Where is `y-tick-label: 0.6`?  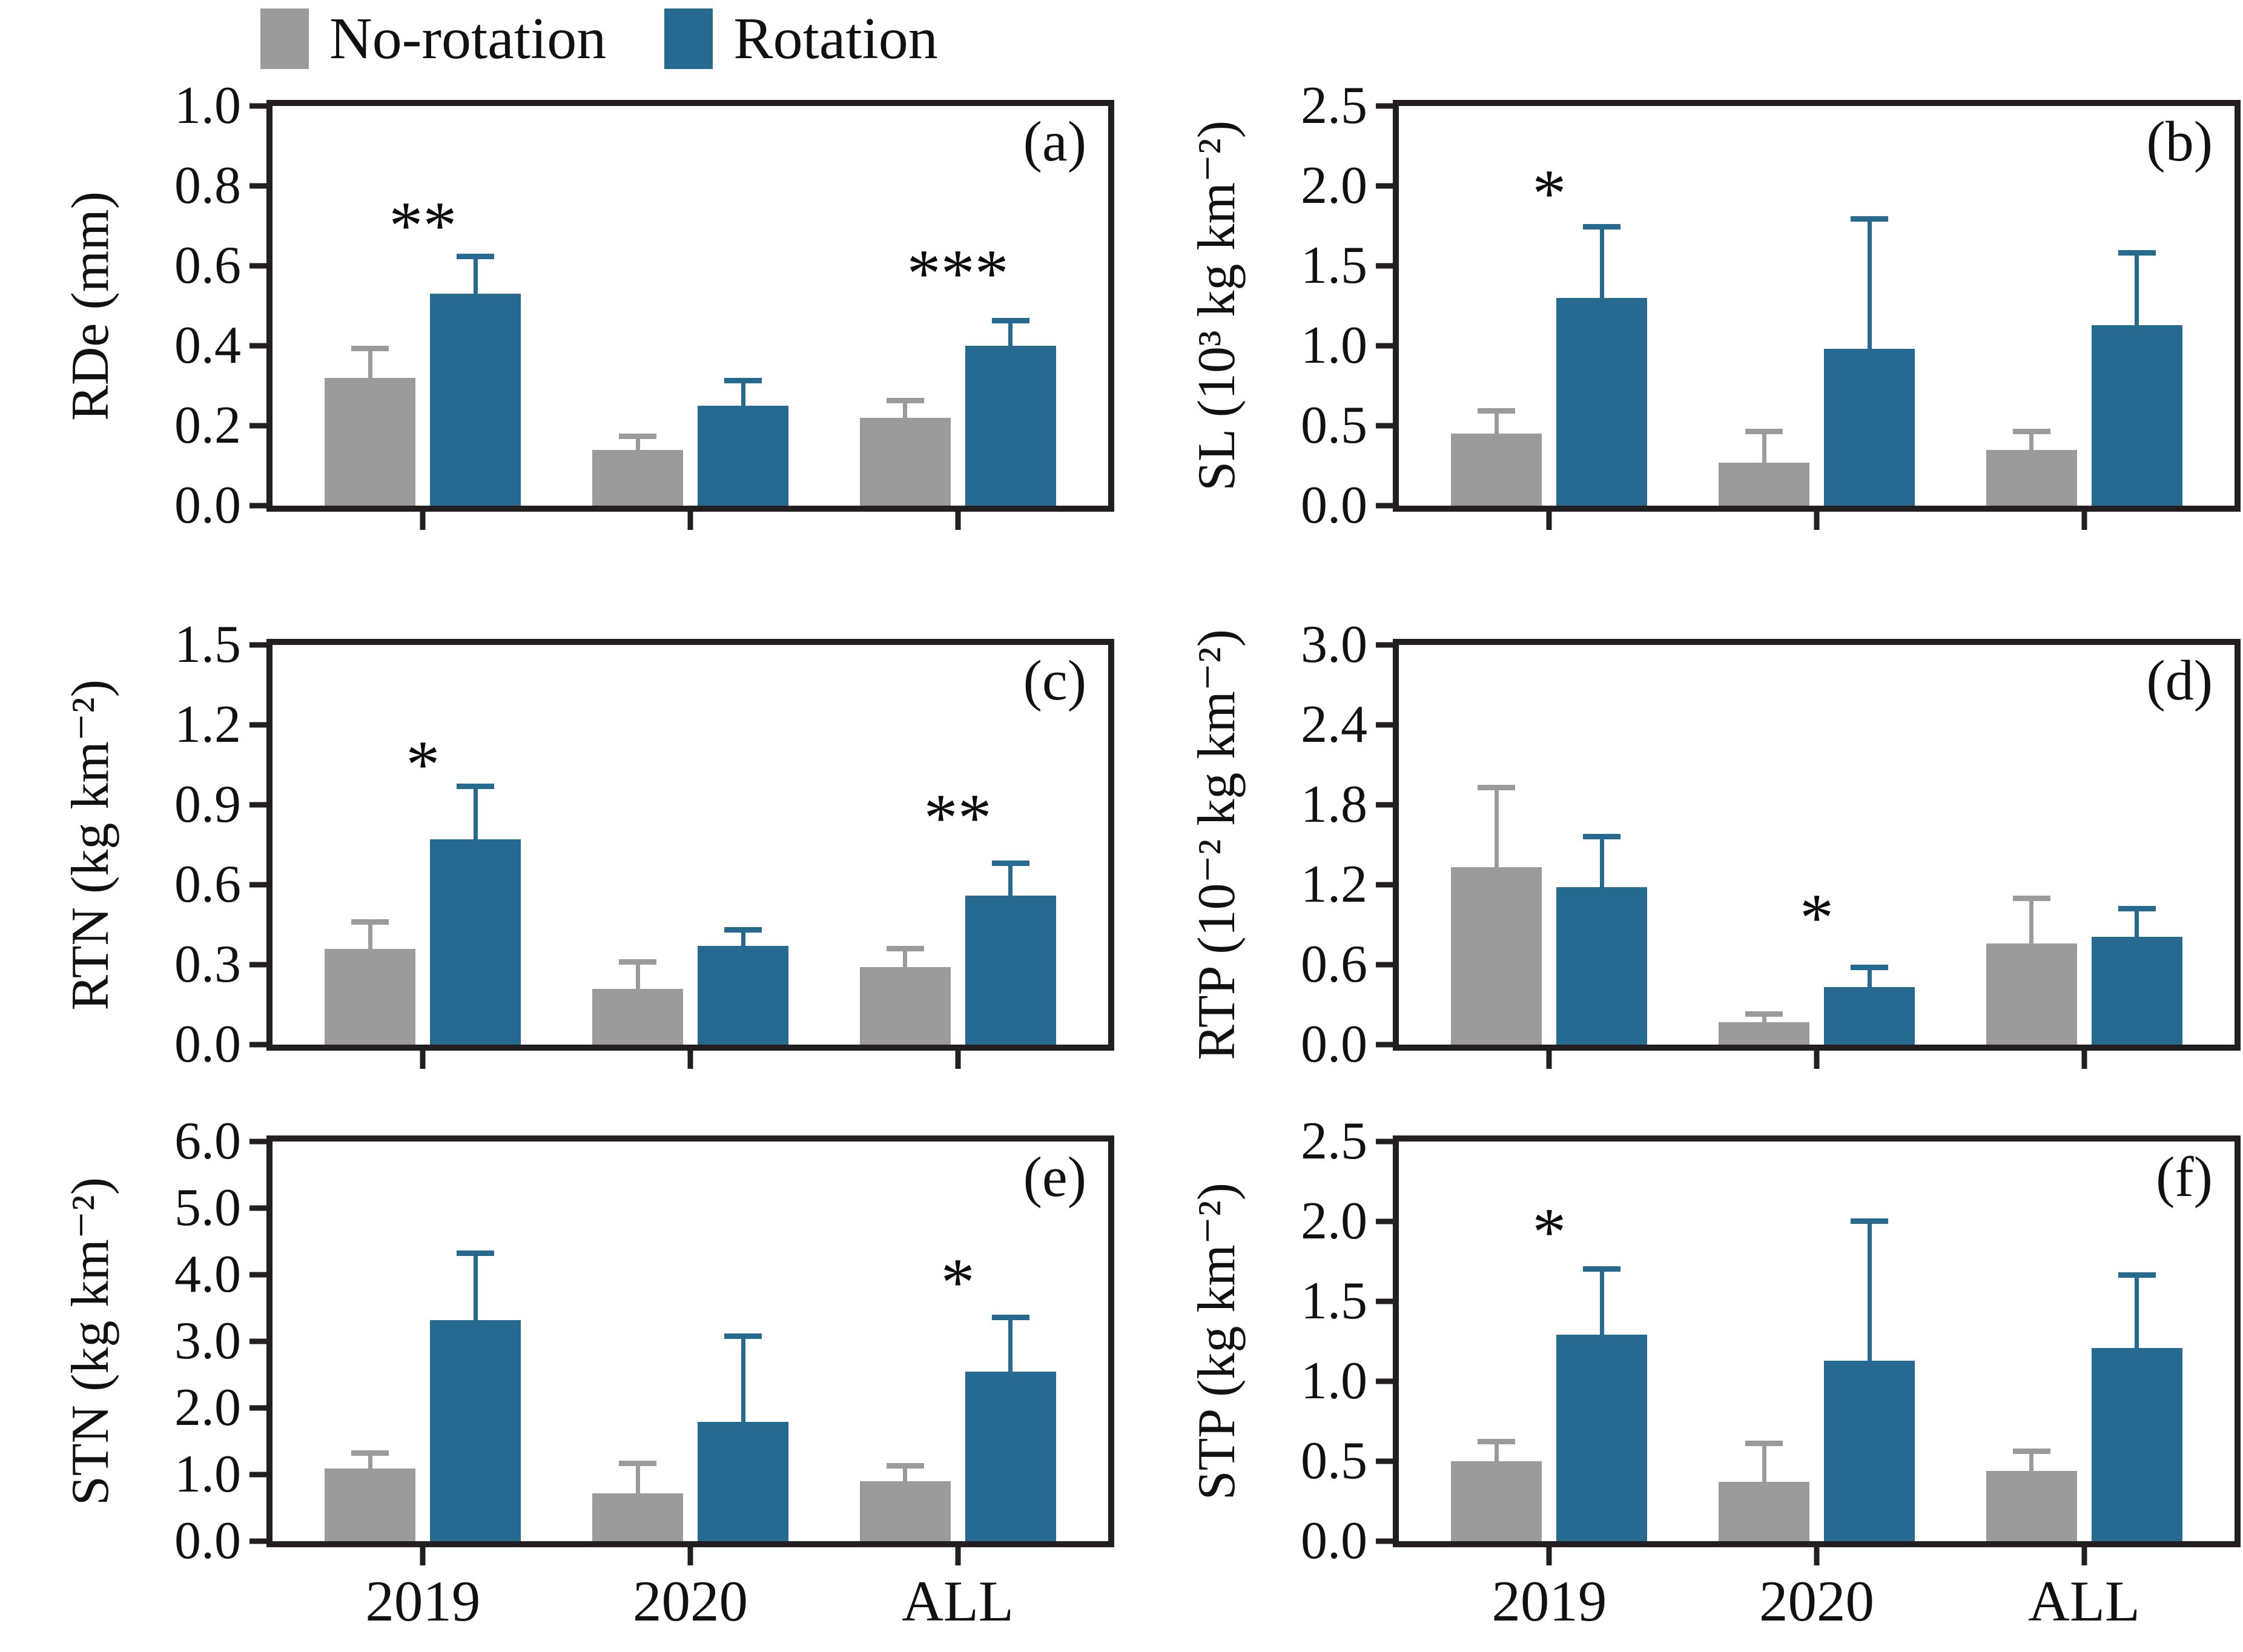
y-tick-label: 0.6 is located at coordinates (207, 265).